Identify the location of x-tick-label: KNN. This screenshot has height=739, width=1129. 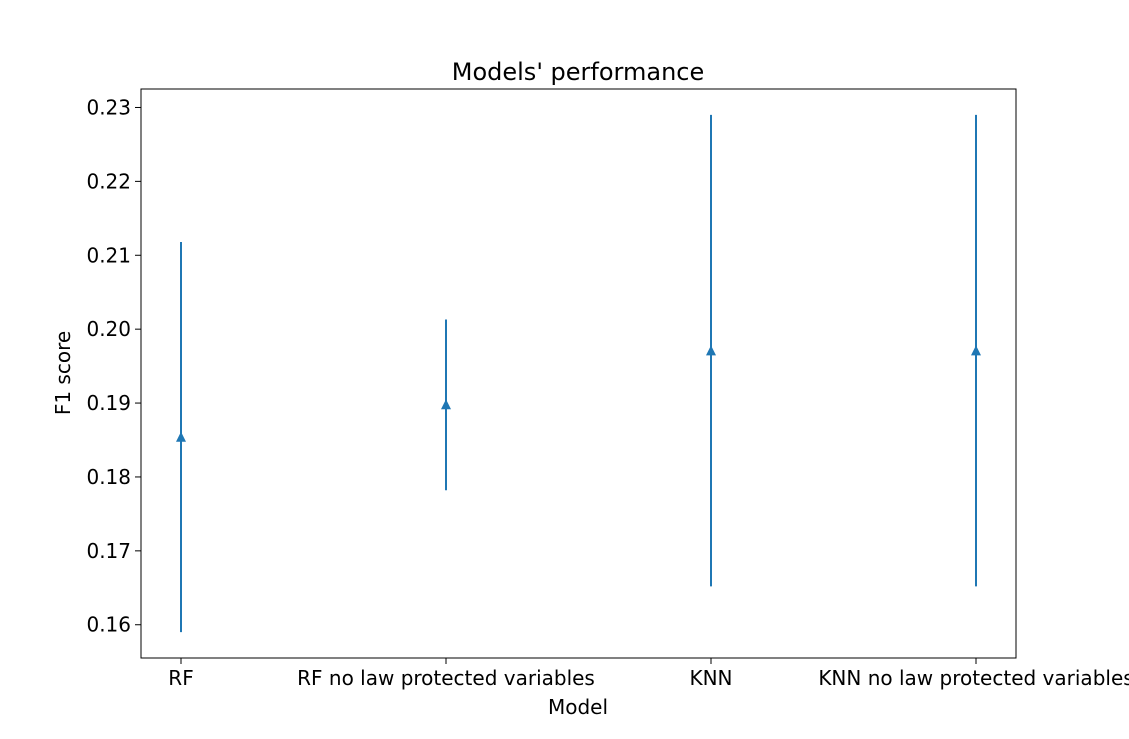
(710, 678).